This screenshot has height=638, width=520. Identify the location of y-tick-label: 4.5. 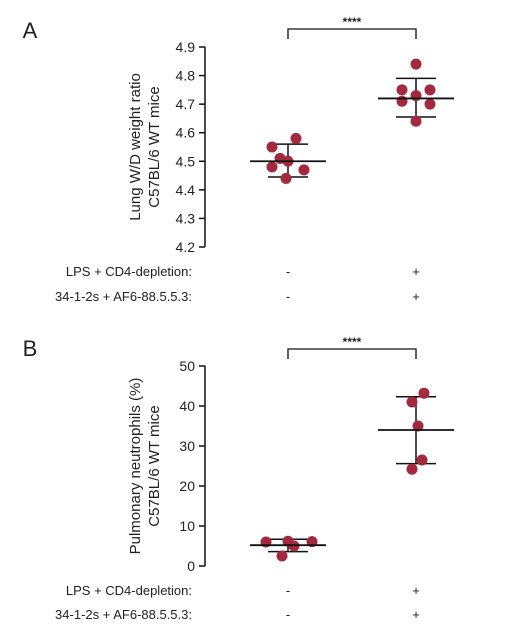
(186, 161).